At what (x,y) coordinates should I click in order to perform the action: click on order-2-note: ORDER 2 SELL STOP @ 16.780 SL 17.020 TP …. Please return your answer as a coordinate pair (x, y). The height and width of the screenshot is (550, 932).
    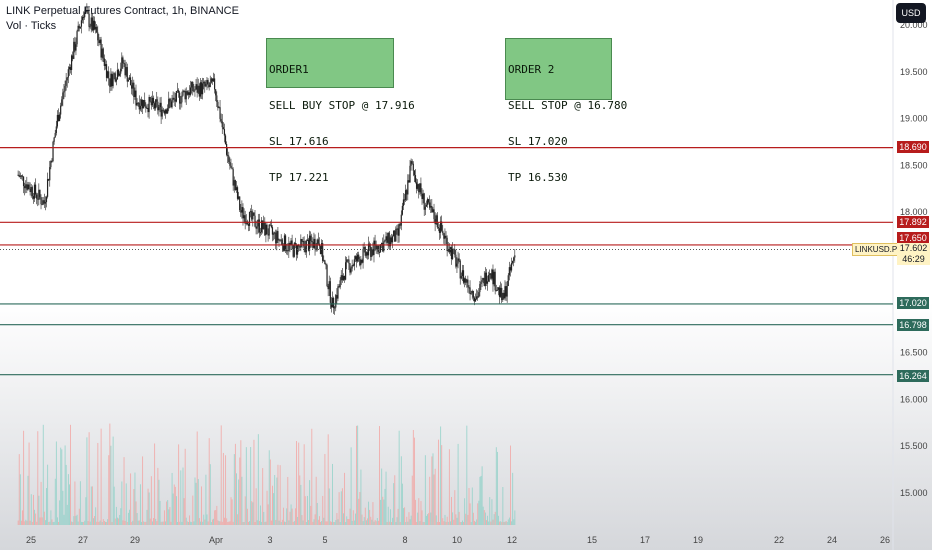
    Looking at the image, I should click on (566, 111).